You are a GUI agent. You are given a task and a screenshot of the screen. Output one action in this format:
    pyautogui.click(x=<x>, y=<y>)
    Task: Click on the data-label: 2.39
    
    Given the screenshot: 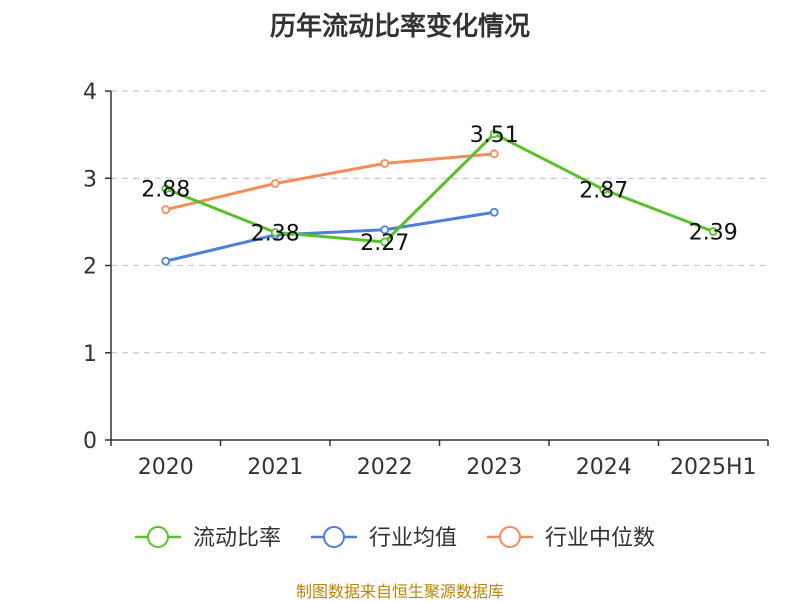 What is the action you would take?
    pyautogui.click(x=713, y=232)
    